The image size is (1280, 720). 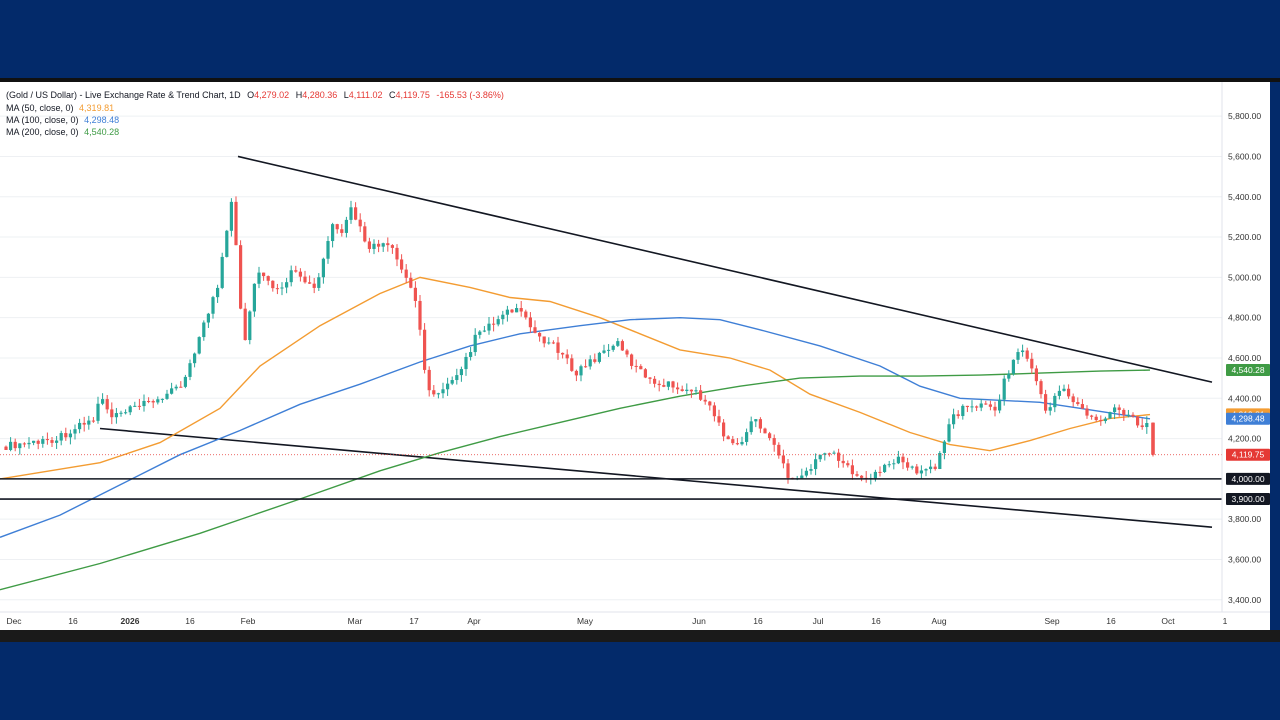 What do you see at coordinates (1244, 277) in the screenshot?
I see `y-tick-label: 5,000.00` at bounding box center [1244, 277].